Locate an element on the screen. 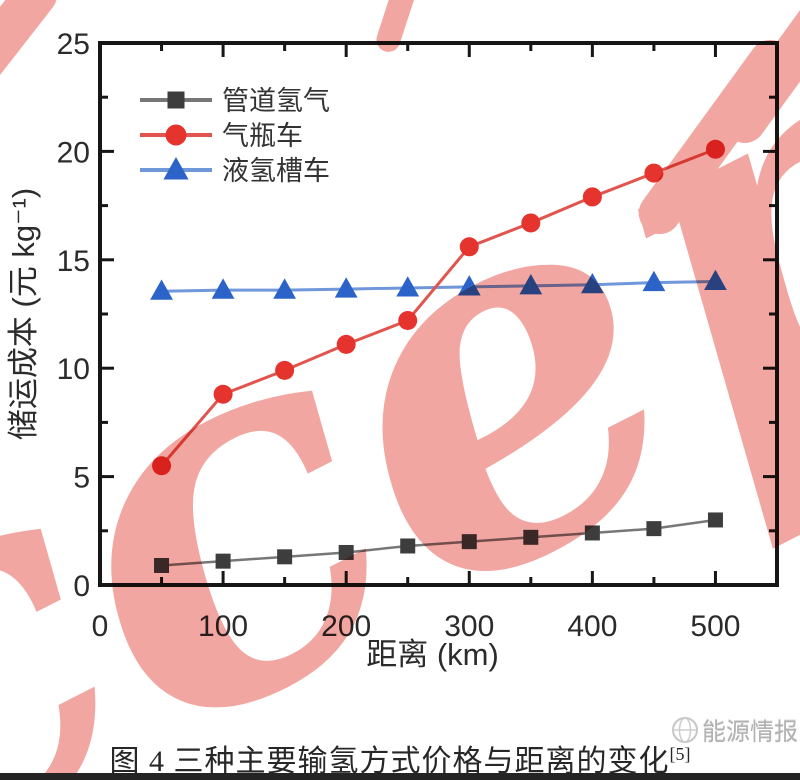 The image size is (800, 780). legend-label-tube-trailer: 气瓶车 is located at coordinates (262, 136).